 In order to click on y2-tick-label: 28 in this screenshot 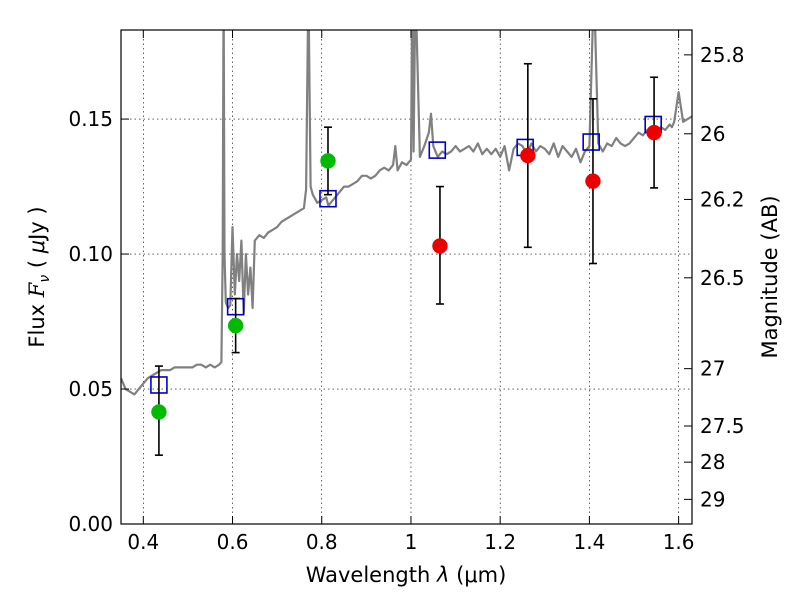, I will do `click(712, 462)`.